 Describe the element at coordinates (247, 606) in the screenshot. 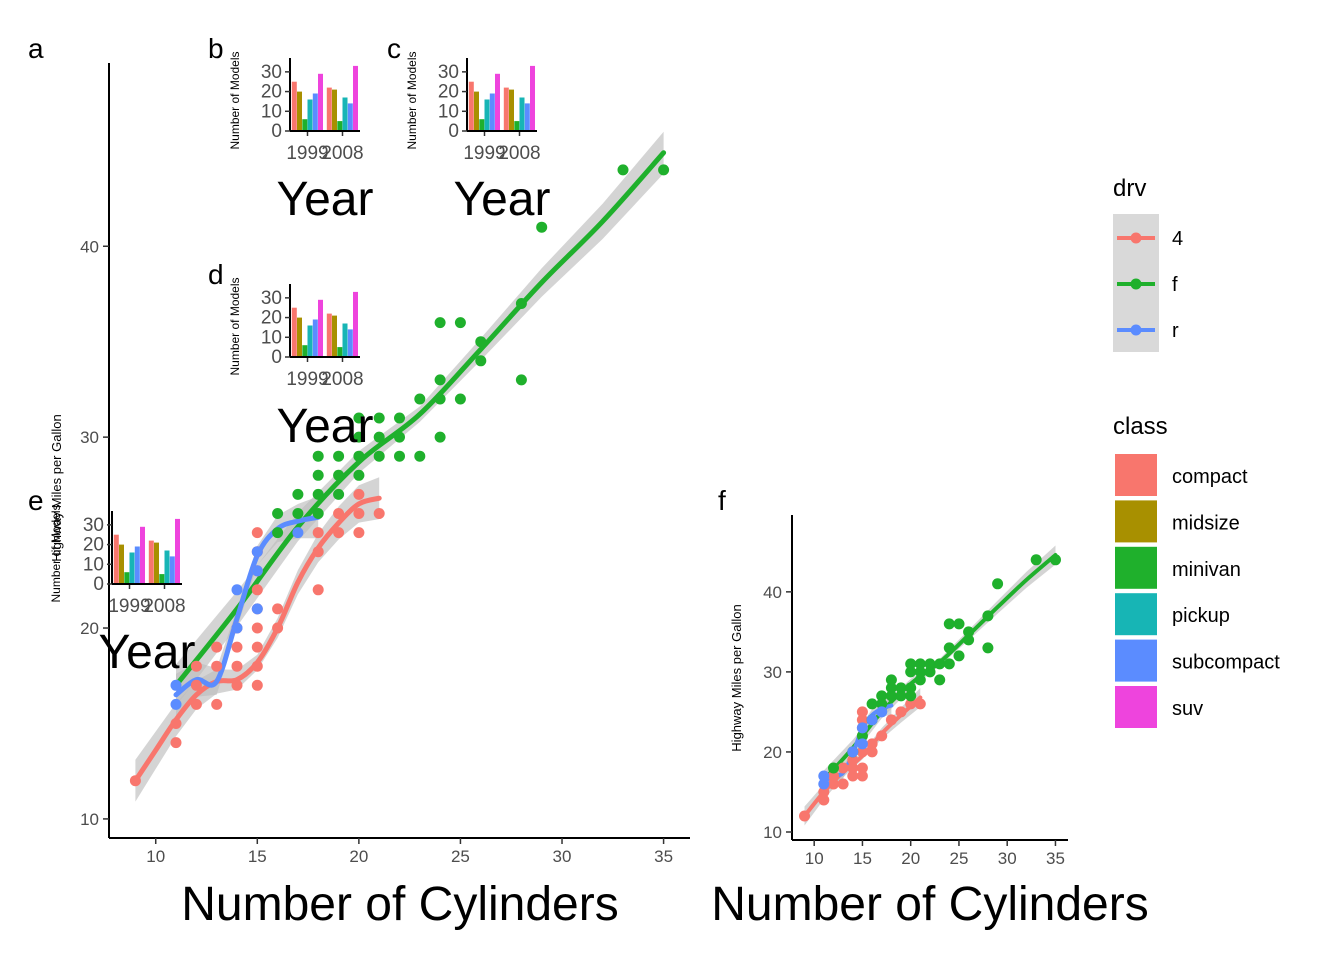

I see `smooth-line-r` at that location.